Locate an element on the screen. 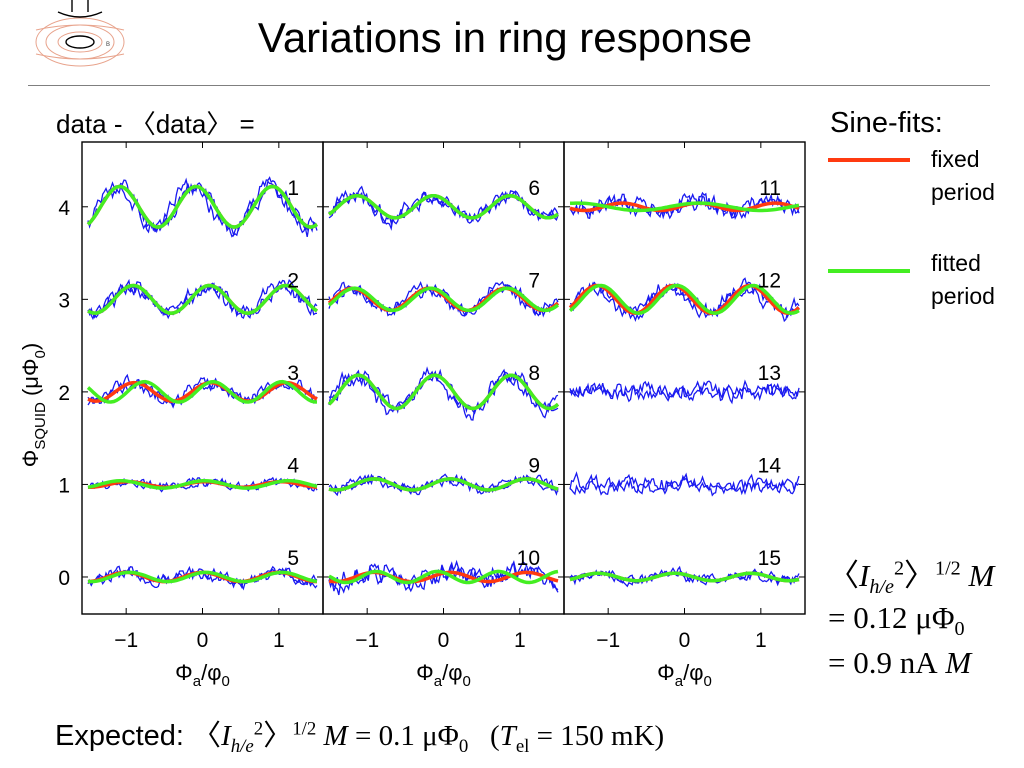  trace-label: 3 is located at coordinates (293, 373).